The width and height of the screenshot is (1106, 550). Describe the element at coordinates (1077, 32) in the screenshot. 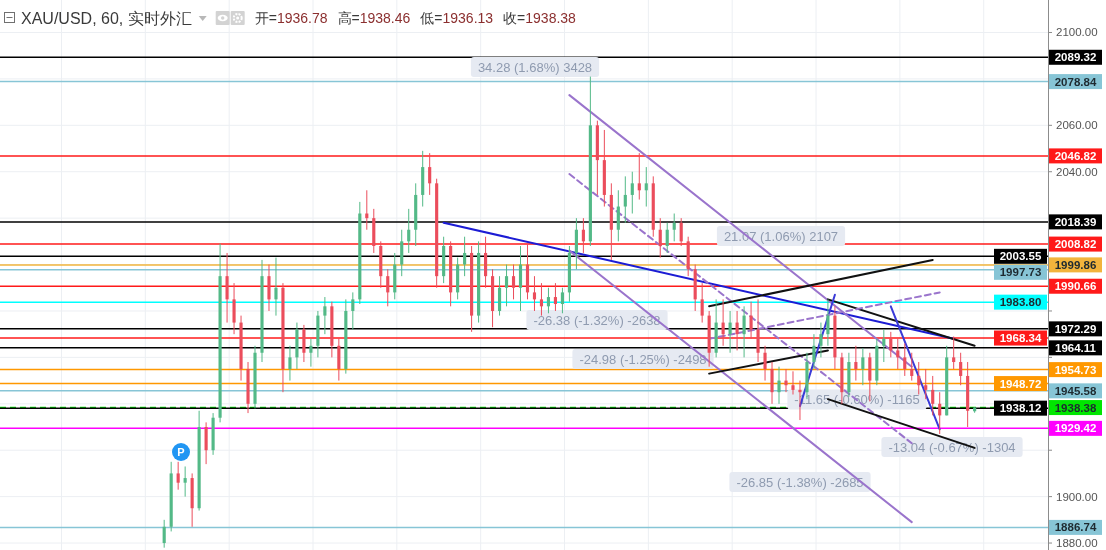

I see `y-tick-label: 2100.00` at that location.